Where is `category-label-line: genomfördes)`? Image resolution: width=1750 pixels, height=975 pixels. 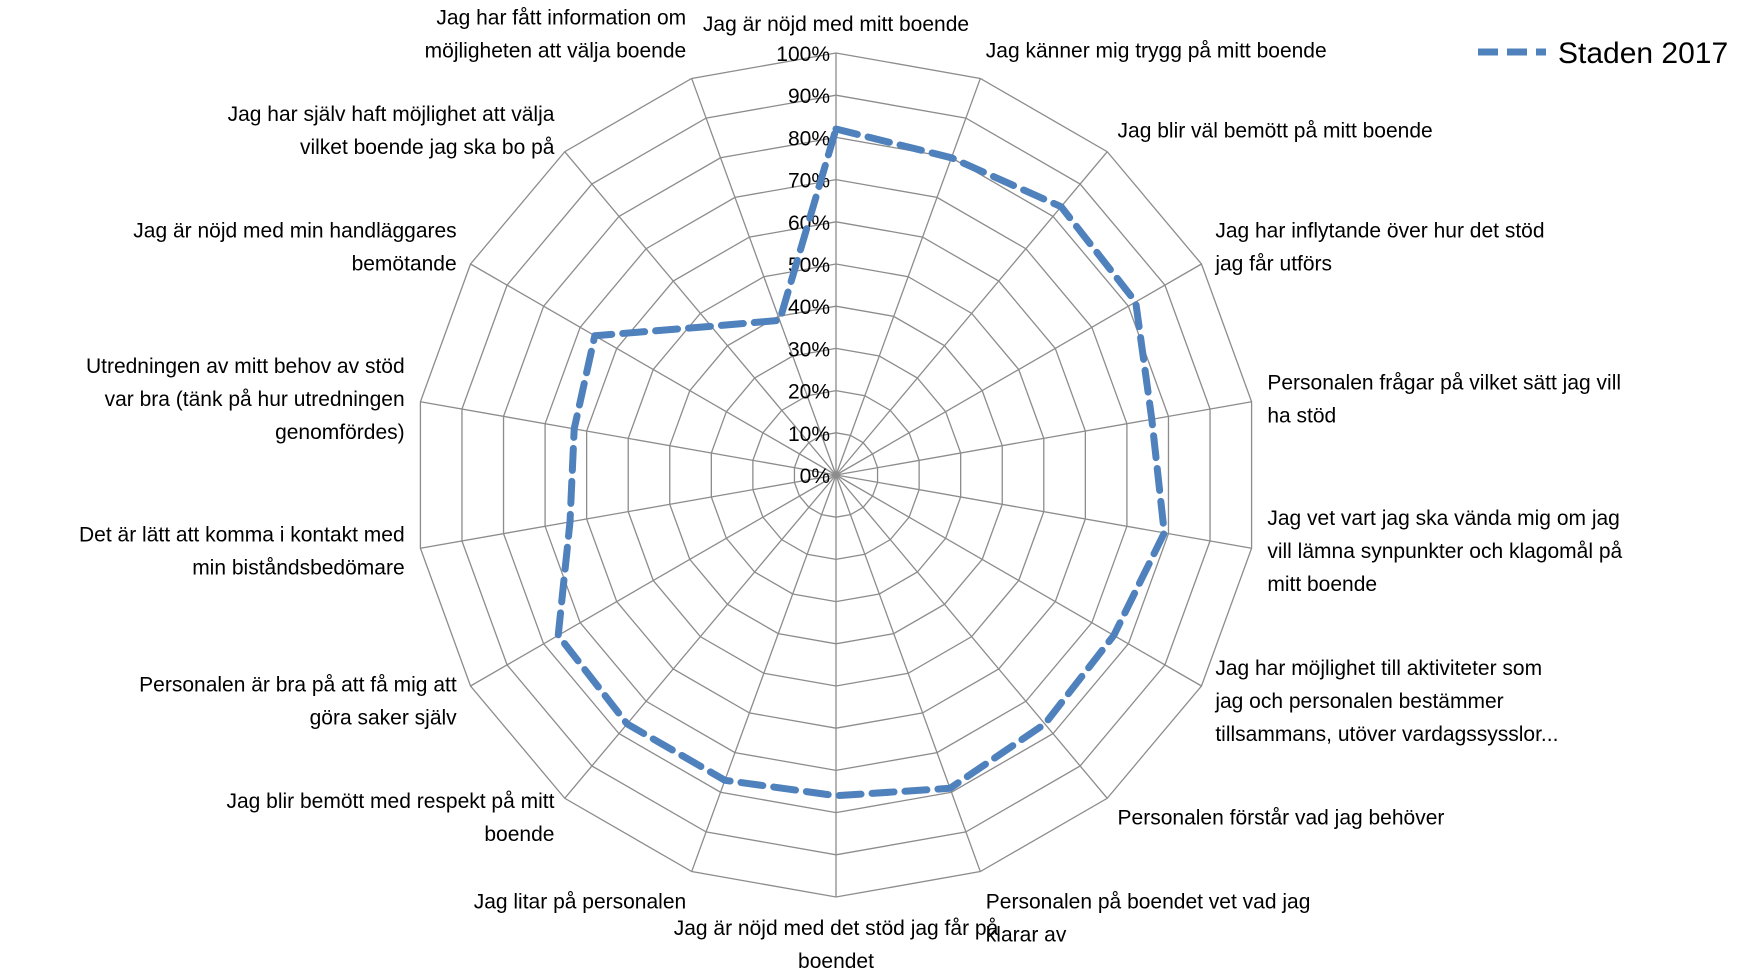 category-label-line: genomfördes) is located at coordinates (340, 432).